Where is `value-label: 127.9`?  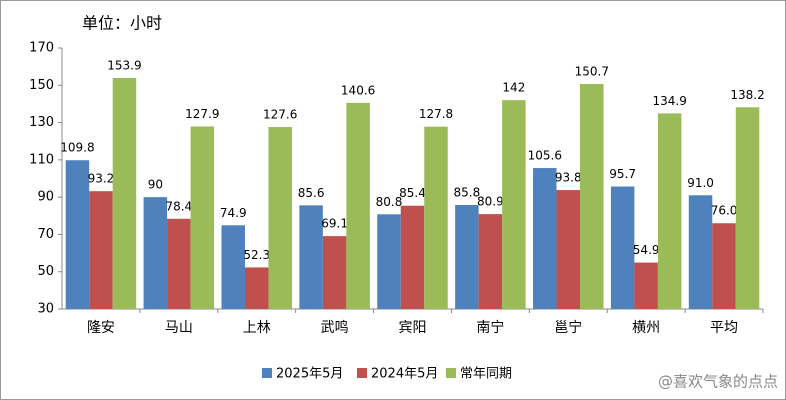 value-label: 127.9 is located at coordinates (202, 114).